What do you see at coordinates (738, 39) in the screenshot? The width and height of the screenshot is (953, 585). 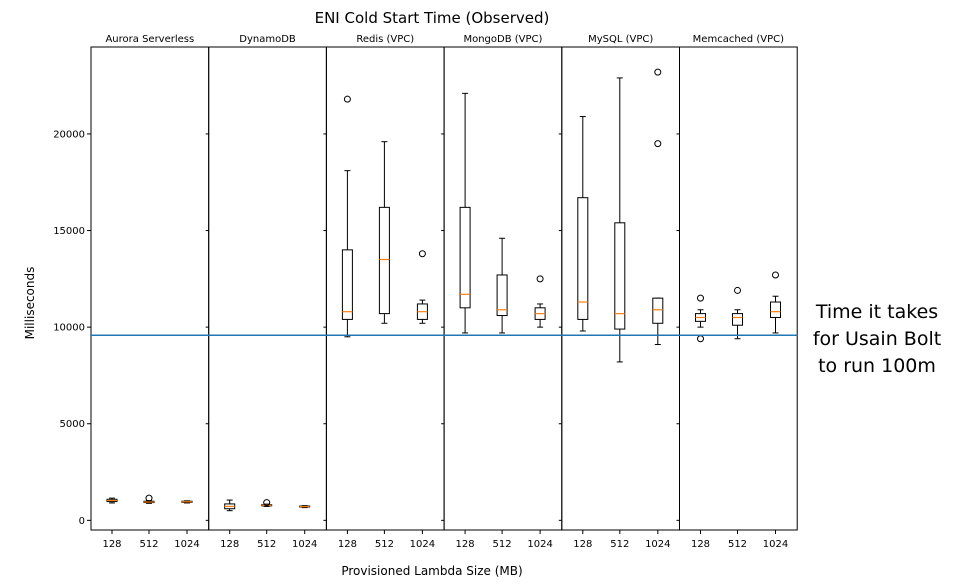 I see `panel-title: Memcached (VPC)` at bounding box center [738, 39].